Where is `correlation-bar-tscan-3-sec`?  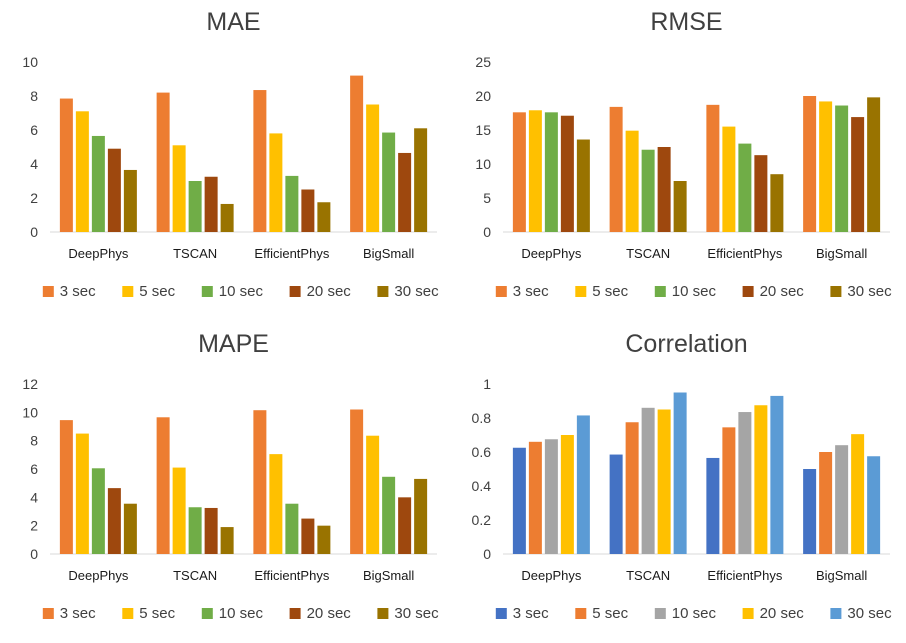
correlation-bar-tscan-3-sec is located at coordinates (616, 504).